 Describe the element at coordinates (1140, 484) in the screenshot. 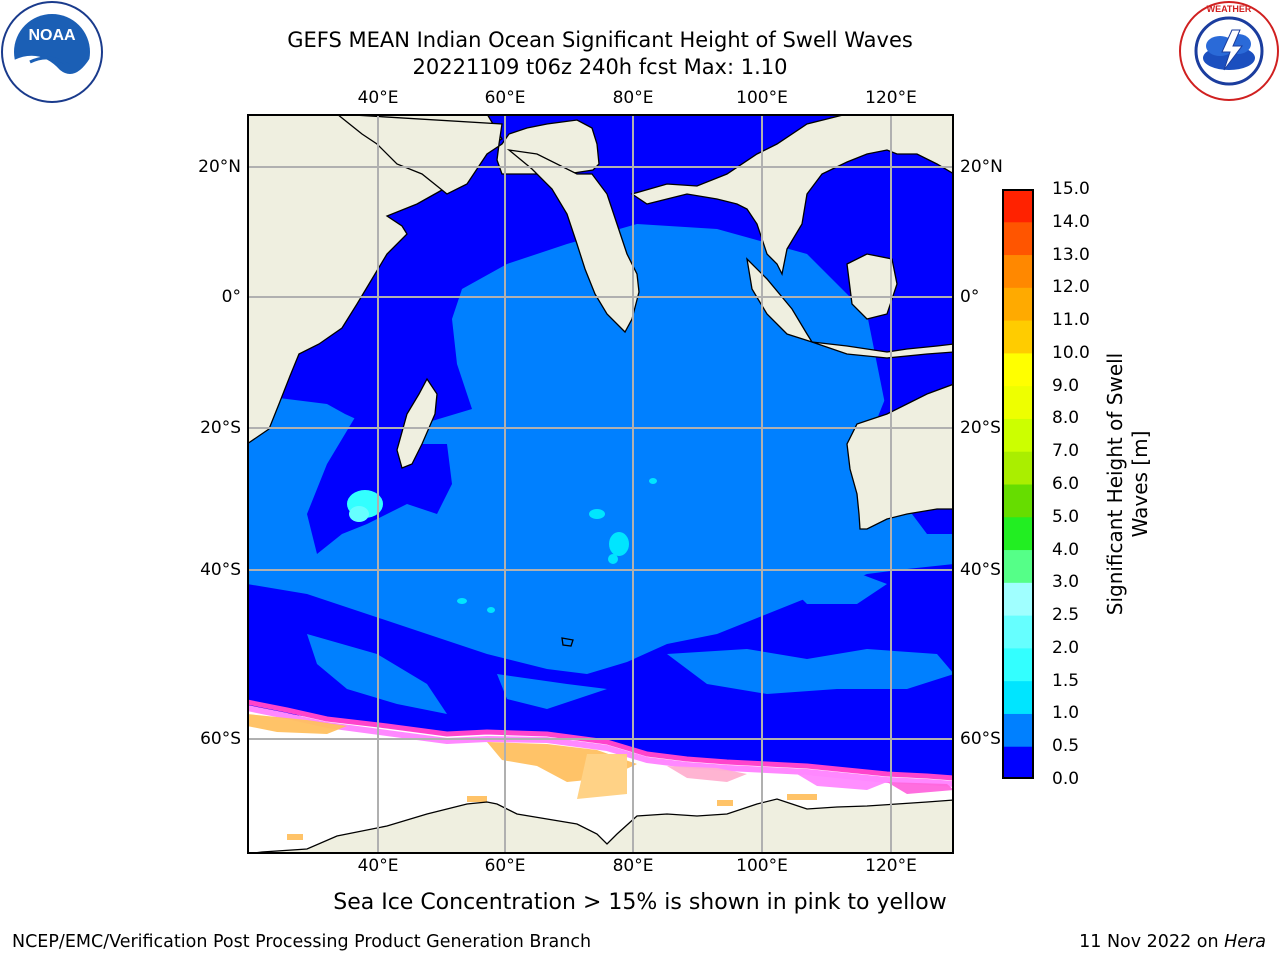

I see `colorbar-label-line2: Waves [m]` at that location.